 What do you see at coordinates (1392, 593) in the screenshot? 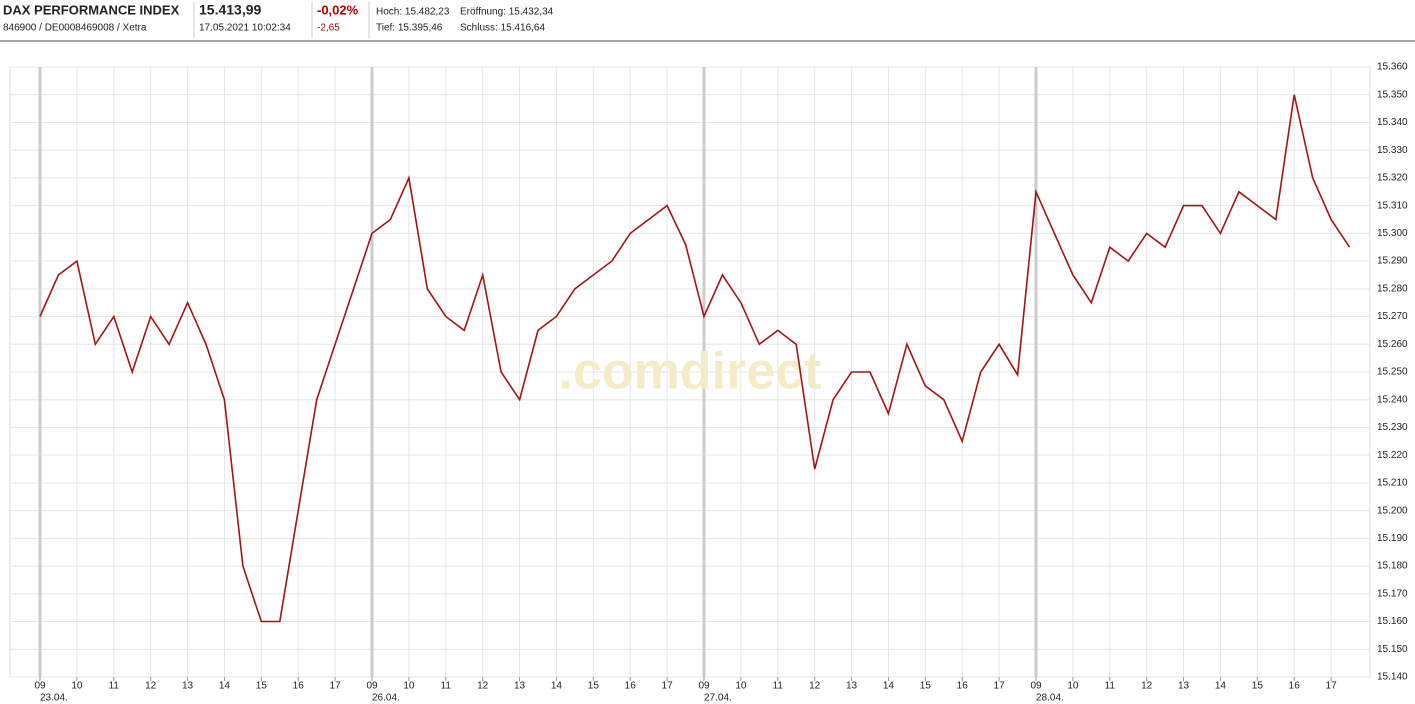
I see `y-tick-label: 15.170` at bounding box center [1392, 593].